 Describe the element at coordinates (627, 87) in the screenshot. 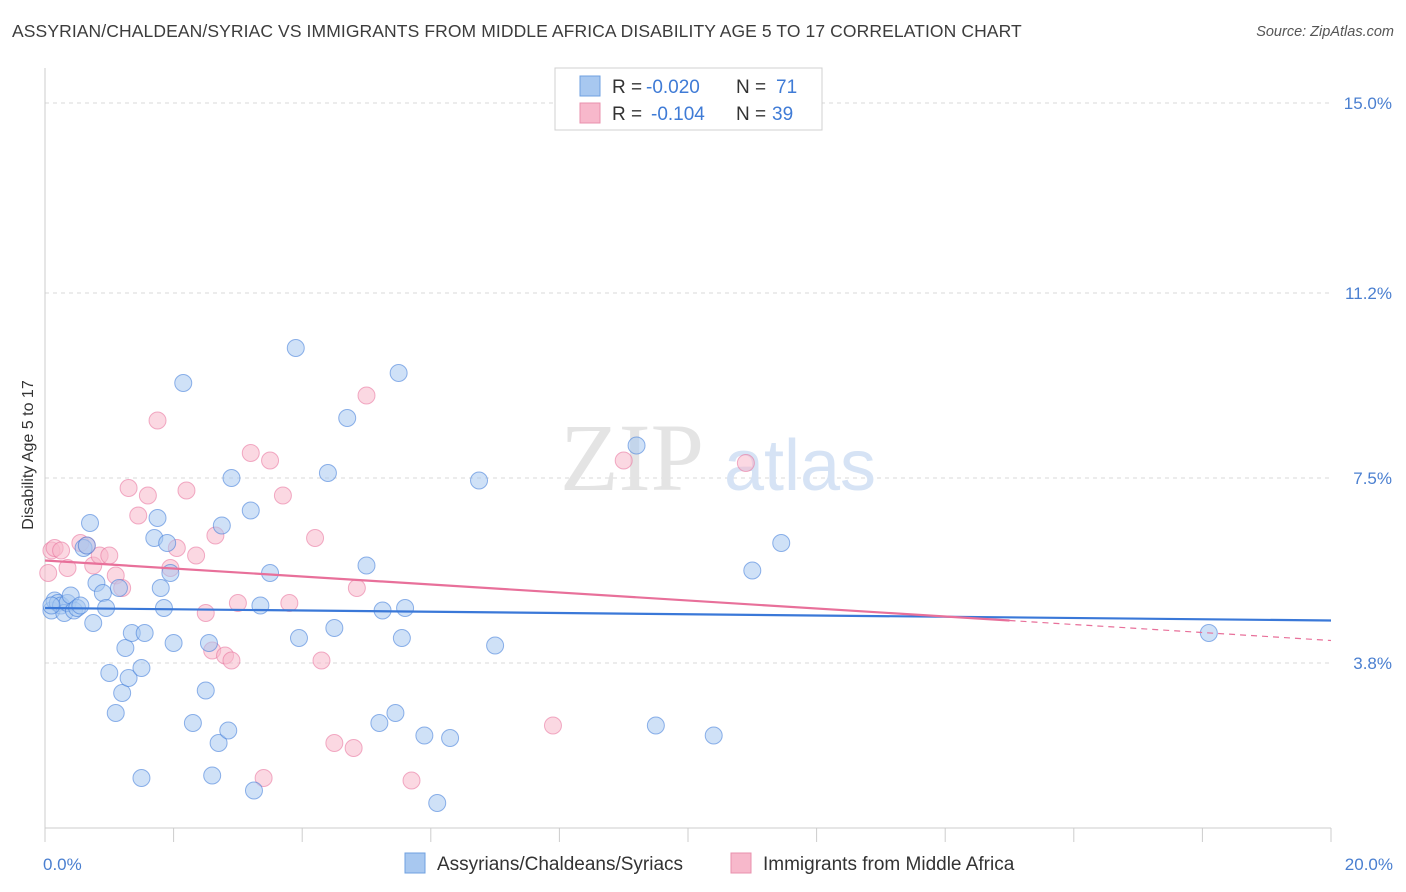

I see `legend-r-label-1: R =` at that location.